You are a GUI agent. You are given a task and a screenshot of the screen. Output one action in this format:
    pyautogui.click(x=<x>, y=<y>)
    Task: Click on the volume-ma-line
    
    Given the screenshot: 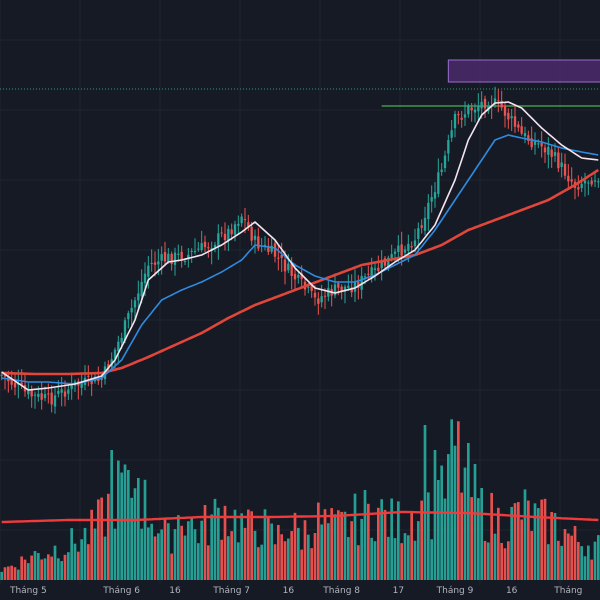 What is the action you would take?
    pyautogui.click(x=300, y=517)
    